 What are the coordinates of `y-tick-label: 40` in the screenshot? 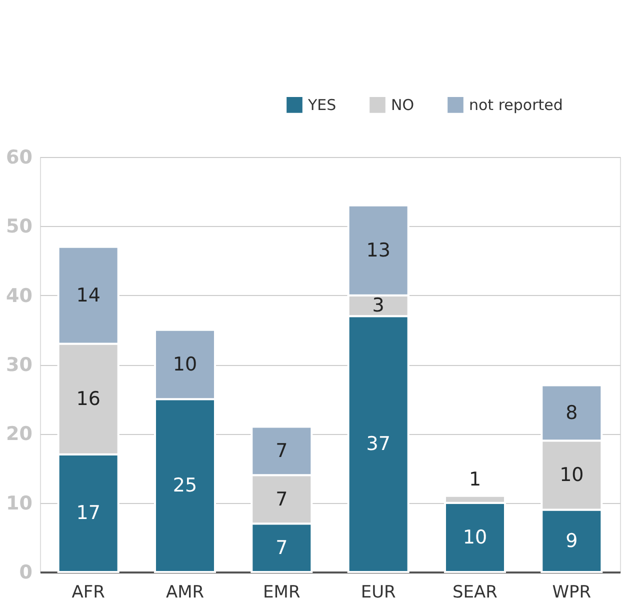 It's located at (19, 295).